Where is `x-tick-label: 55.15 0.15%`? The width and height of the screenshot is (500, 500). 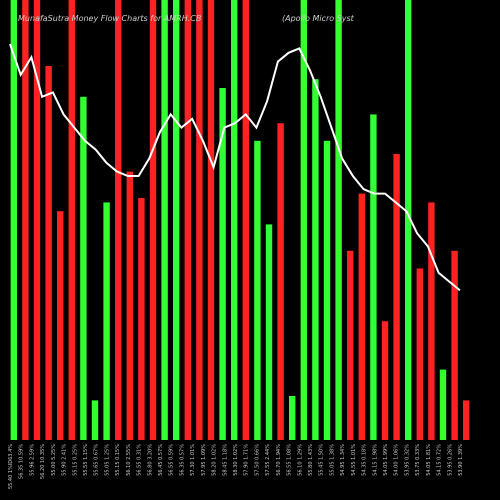 x-tick-label: 55.15 0.15% is located at coordinates (118, 460).